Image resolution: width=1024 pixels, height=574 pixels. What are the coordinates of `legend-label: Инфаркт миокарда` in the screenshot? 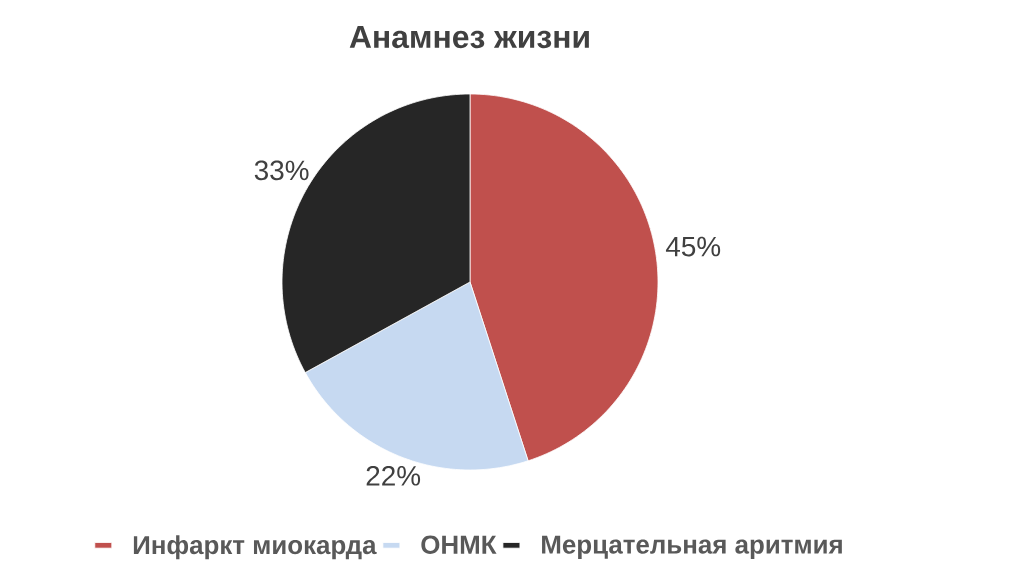 It's located at (255, 547).